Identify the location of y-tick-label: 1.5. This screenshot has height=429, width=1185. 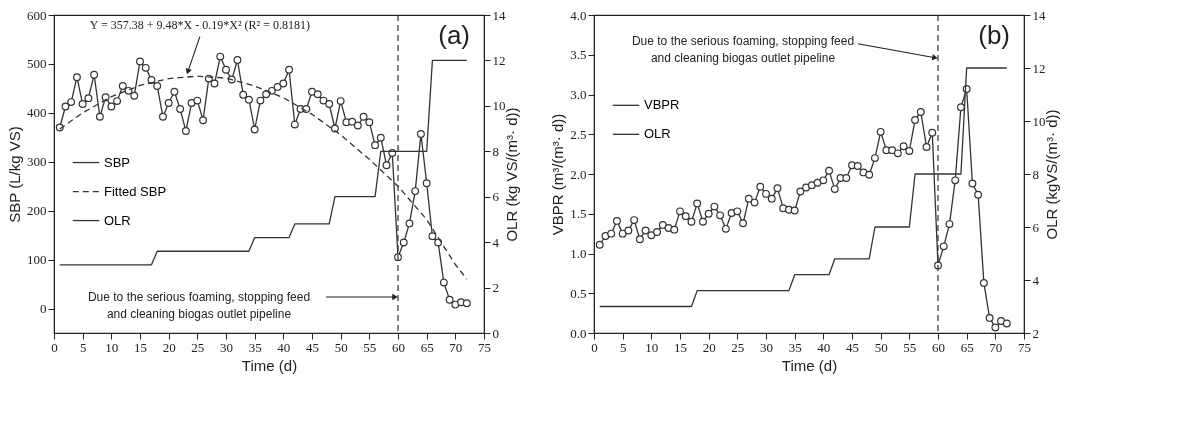
(578, 214).